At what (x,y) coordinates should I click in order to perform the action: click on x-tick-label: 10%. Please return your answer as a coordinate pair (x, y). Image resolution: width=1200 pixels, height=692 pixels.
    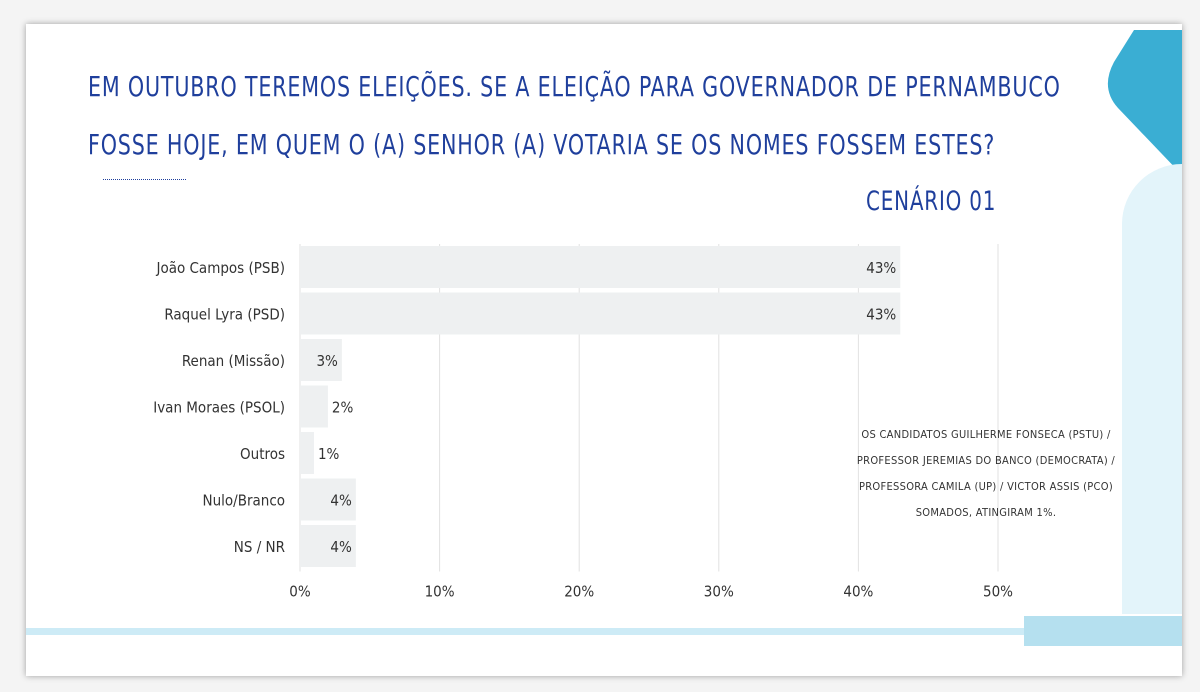
    Looking at the image, I should click on (440, 592).